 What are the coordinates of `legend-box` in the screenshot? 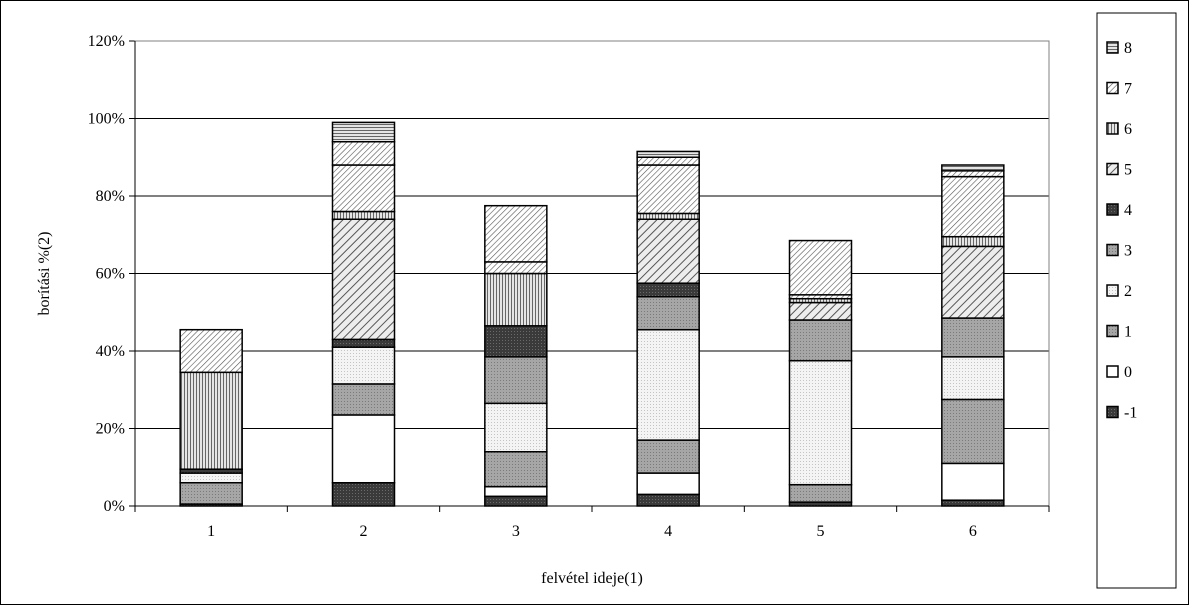 It's located at (1136, 300).